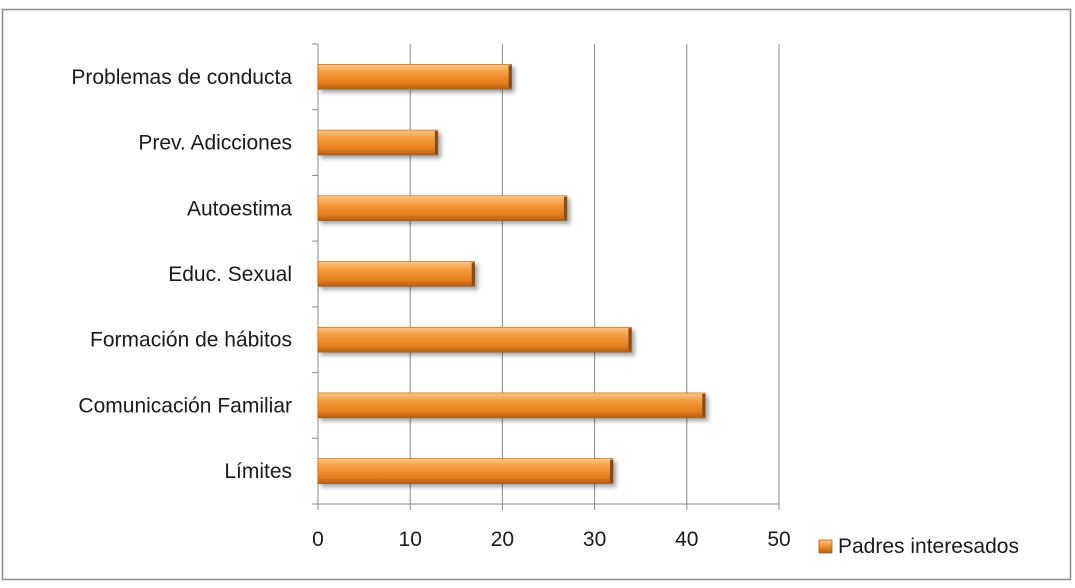 This screenshot has height=588, width=1075. Describe the element at coordinates (928, 546) in the screenshot. I see `legend-label: Padres interesados` at that location.